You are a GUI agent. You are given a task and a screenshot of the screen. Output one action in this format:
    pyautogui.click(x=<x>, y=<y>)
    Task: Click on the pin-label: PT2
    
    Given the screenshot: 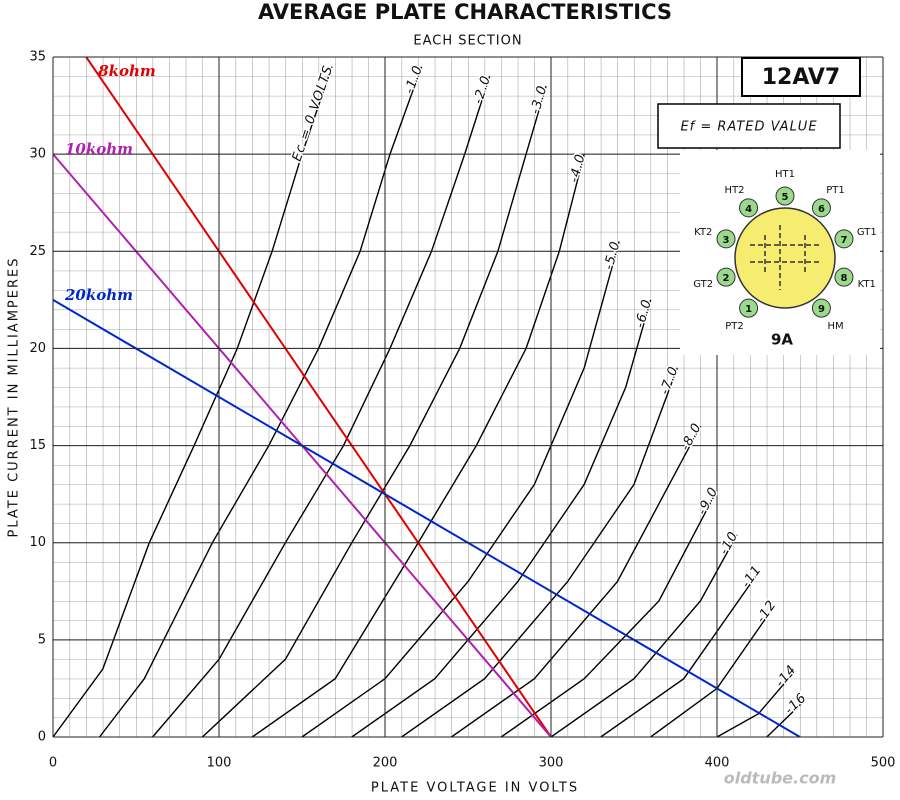 What is the action you would take?
    pyautogui.click(x=734, y=326)
    